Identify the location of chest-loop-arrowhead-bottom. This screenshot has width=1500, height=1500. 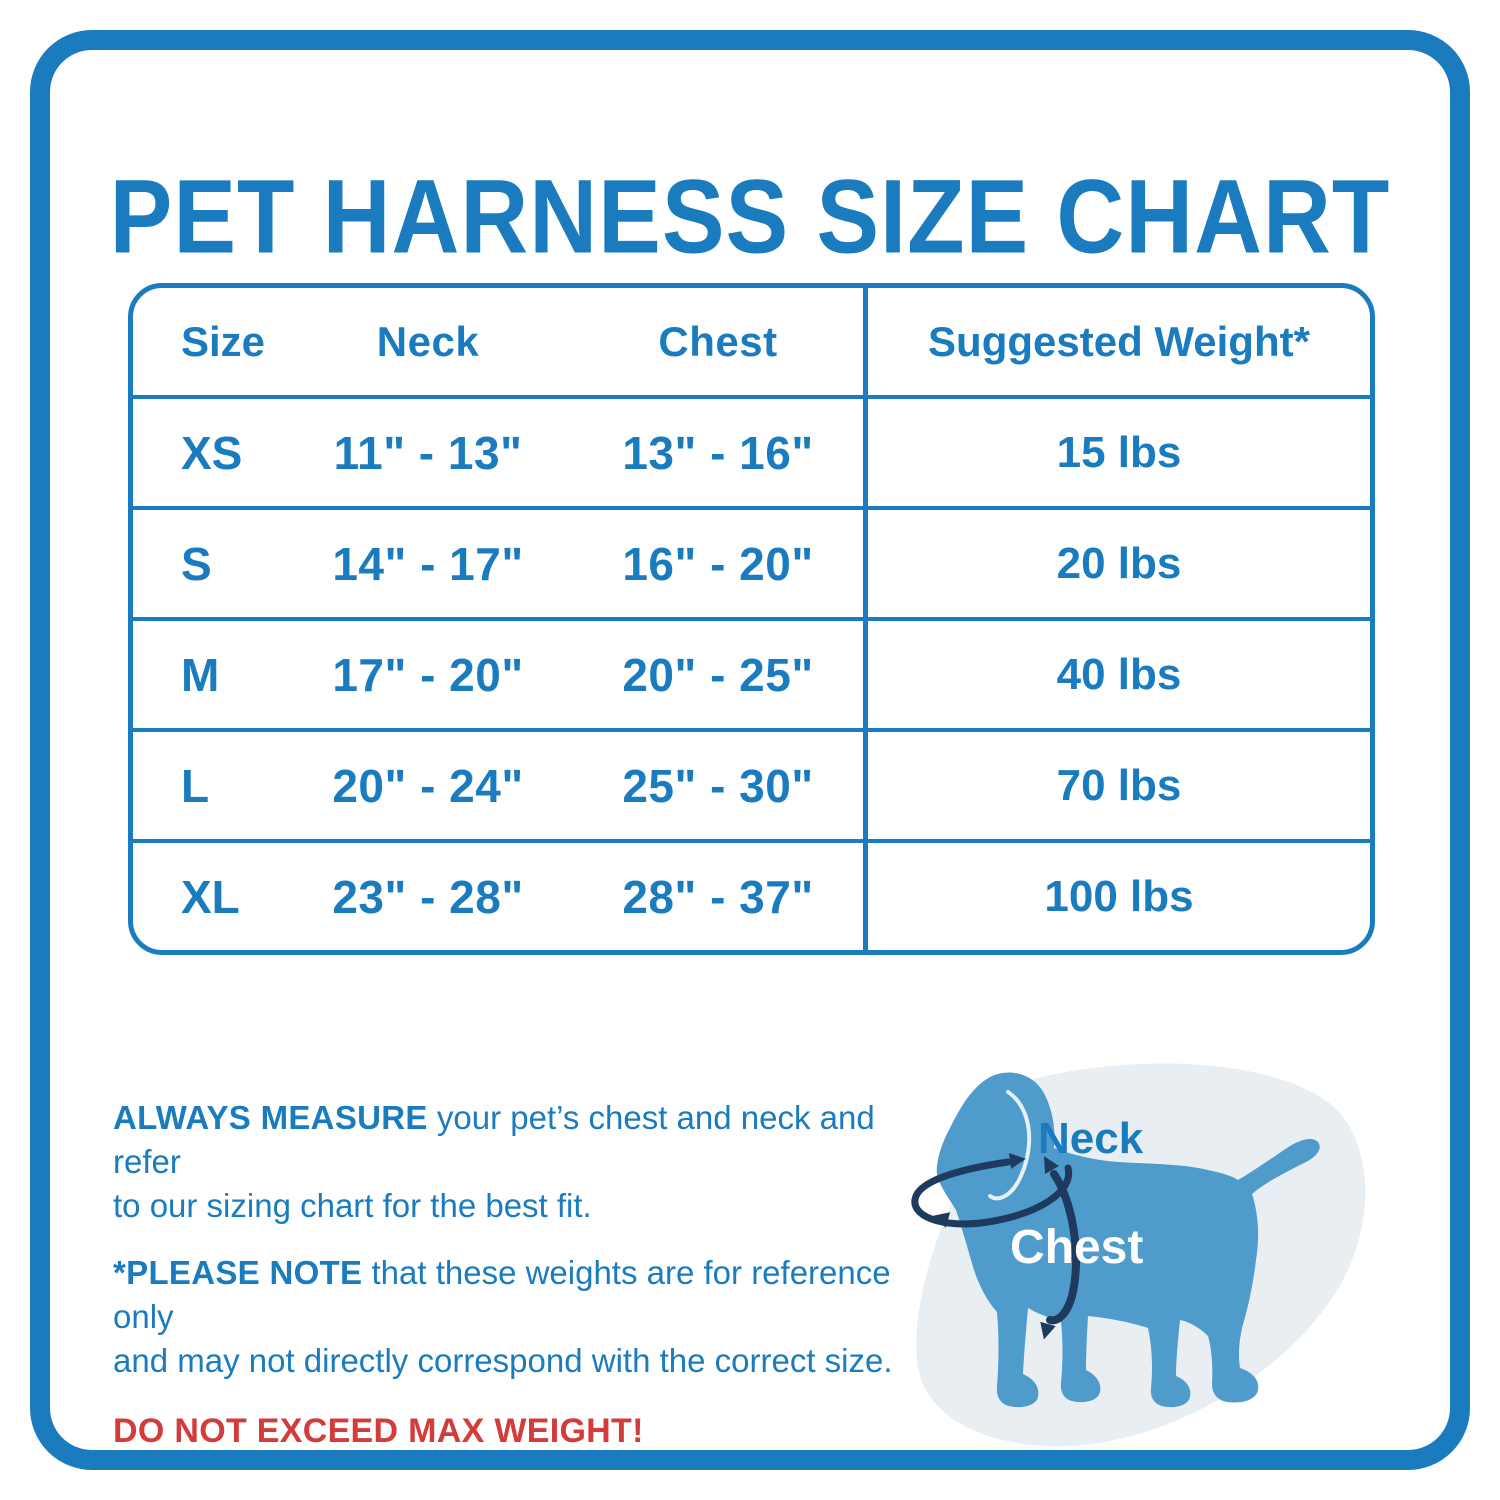
(1048, 1330).